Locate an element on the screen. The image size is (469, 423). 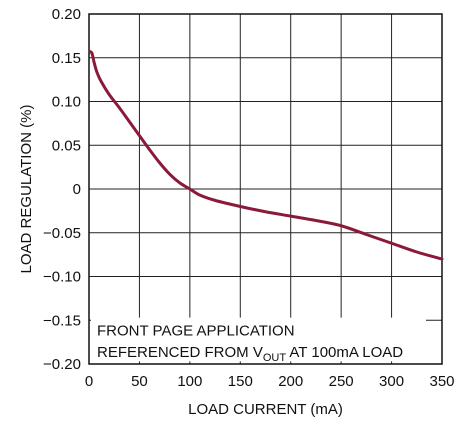
x-tick-label: 350 is located at coordinates (441, 381).